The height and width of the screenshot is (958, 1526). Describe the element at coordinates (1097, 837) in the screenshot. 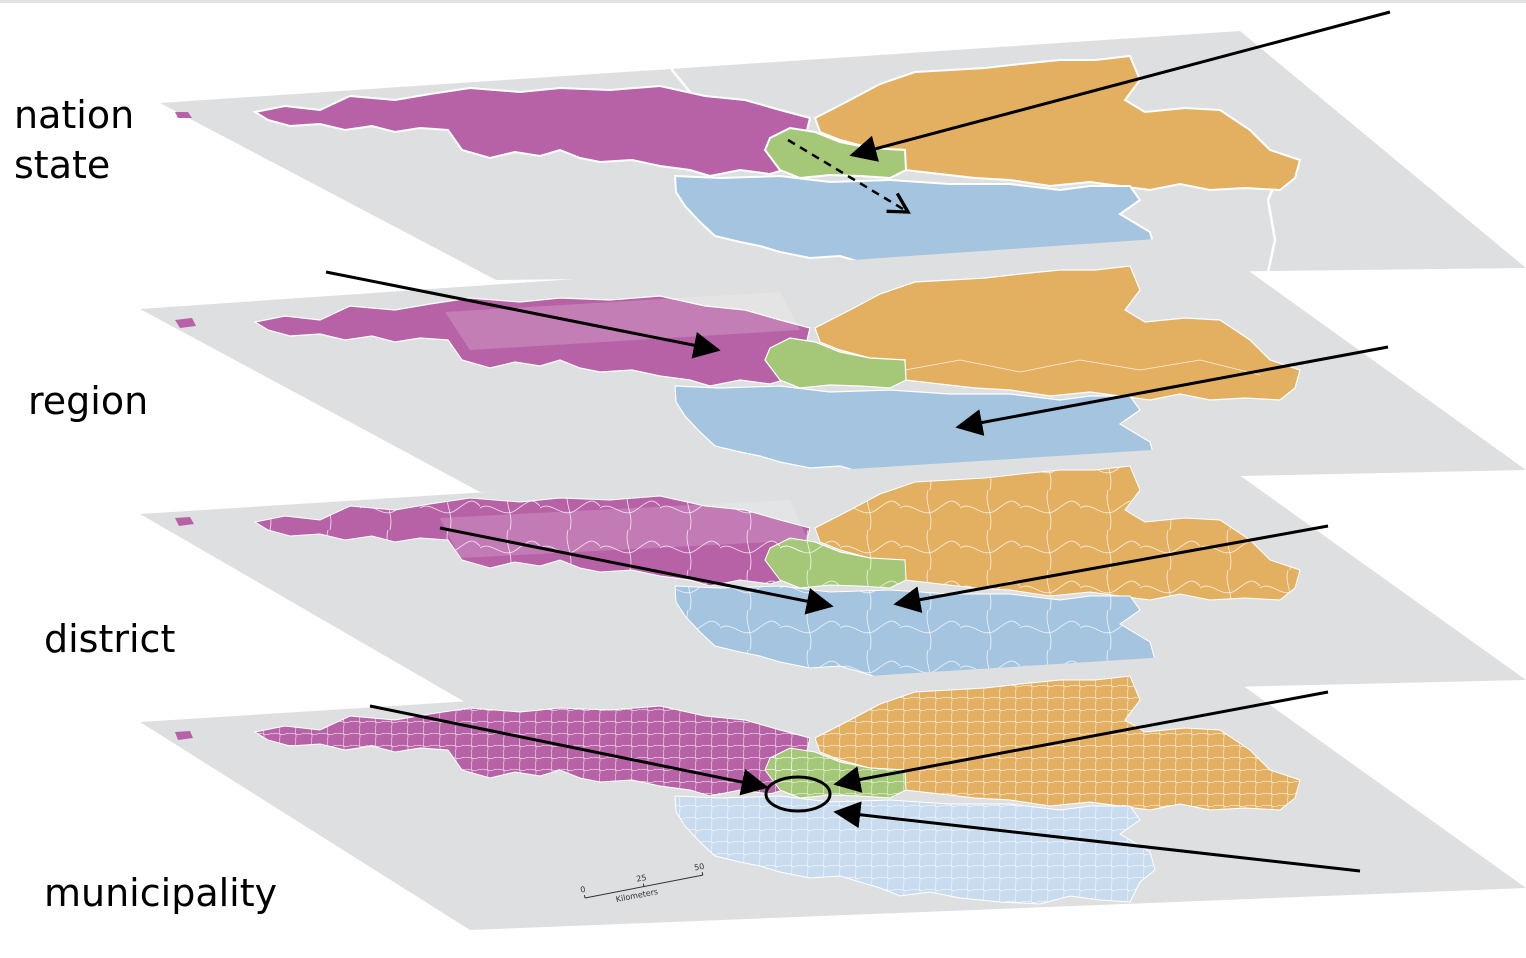

I see `arrow-muni-bottom` at that location.